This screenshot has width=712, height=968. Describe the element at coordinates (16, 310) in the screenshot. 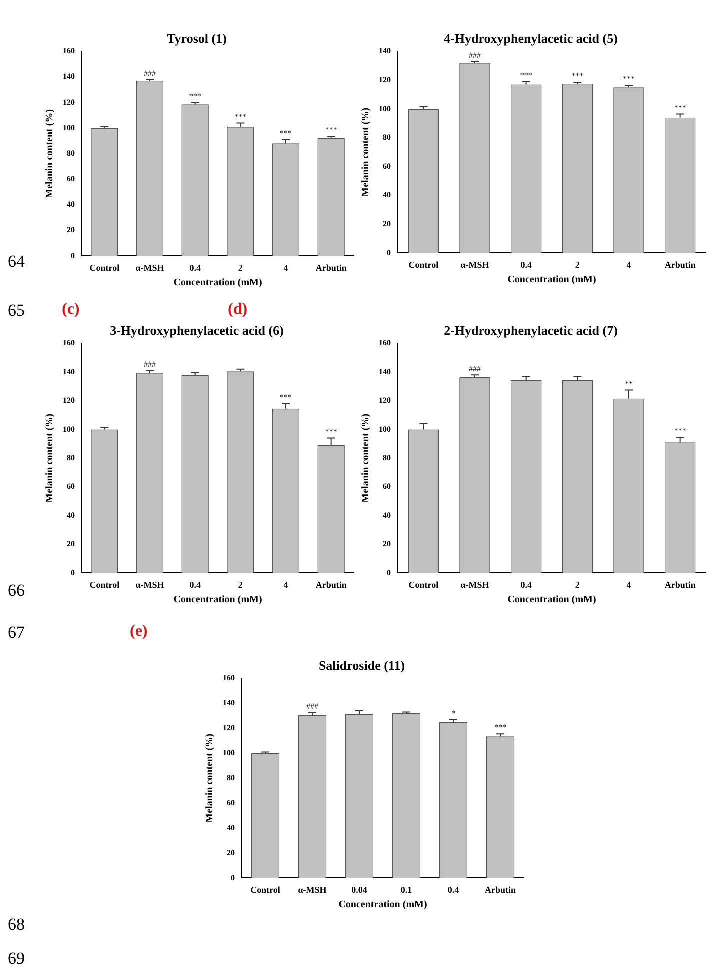

I see `text: 65` at that location.